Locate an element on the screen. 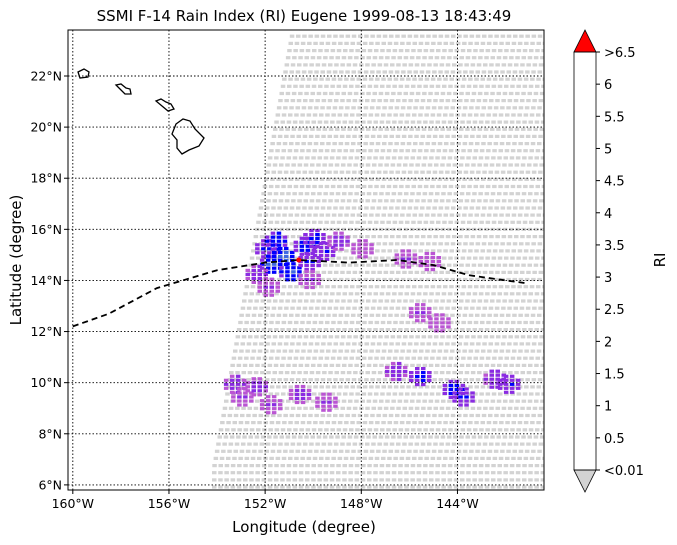 This screenshot has width=677, height=545. storm-center-marker is located at coordinates (299, 260).